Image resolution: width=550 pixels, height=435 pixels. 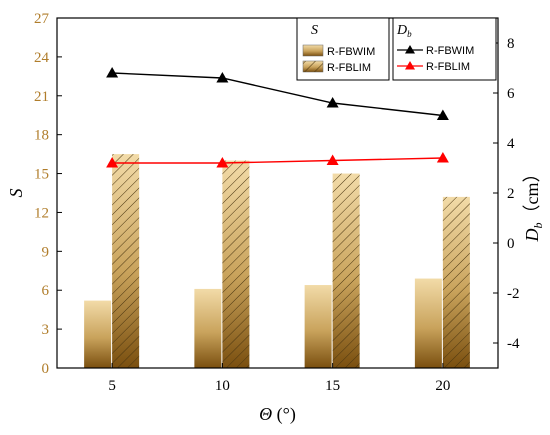 What do you see at coordinates (442, 386) in the screenshot?
I see `tick-label-x-20: 20` at bounding box center [442, 386].